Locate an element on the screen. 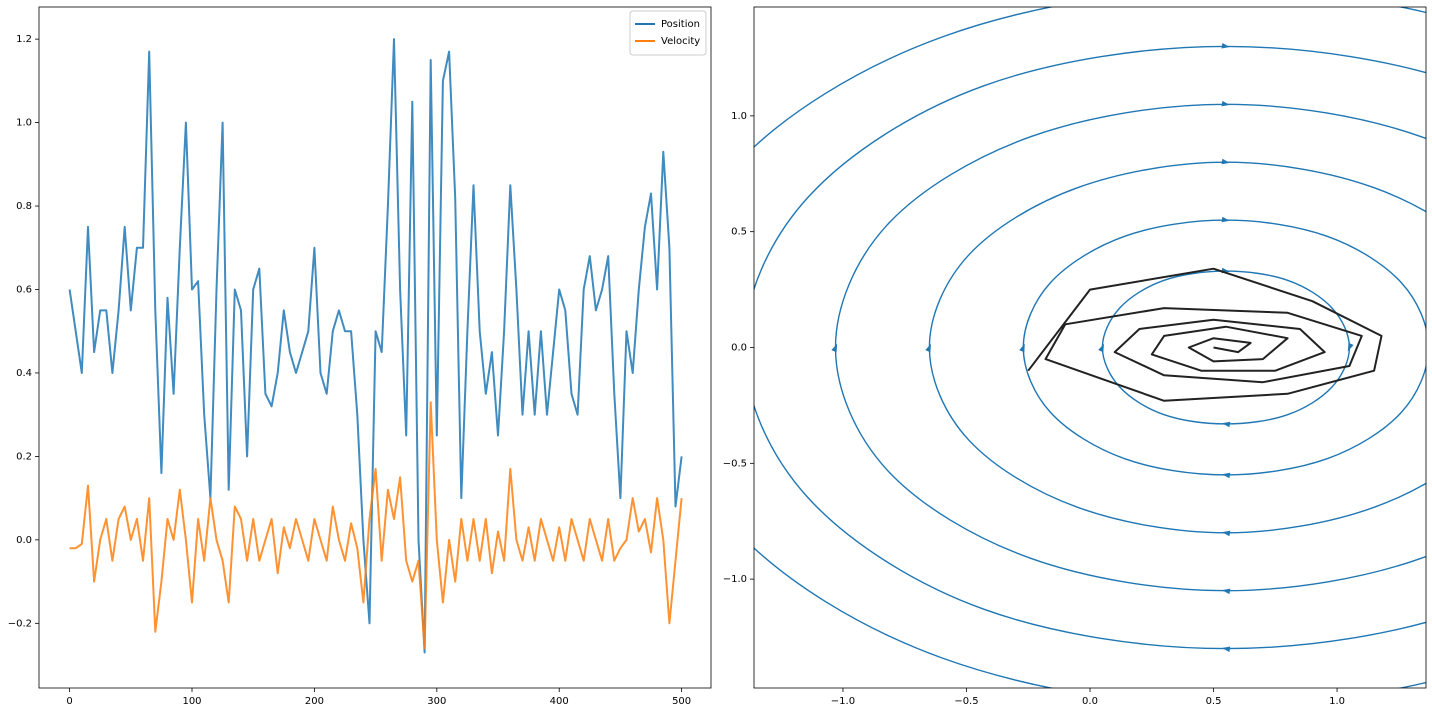  x-tick-label: −0.5 is located at coordinates (966, 701).